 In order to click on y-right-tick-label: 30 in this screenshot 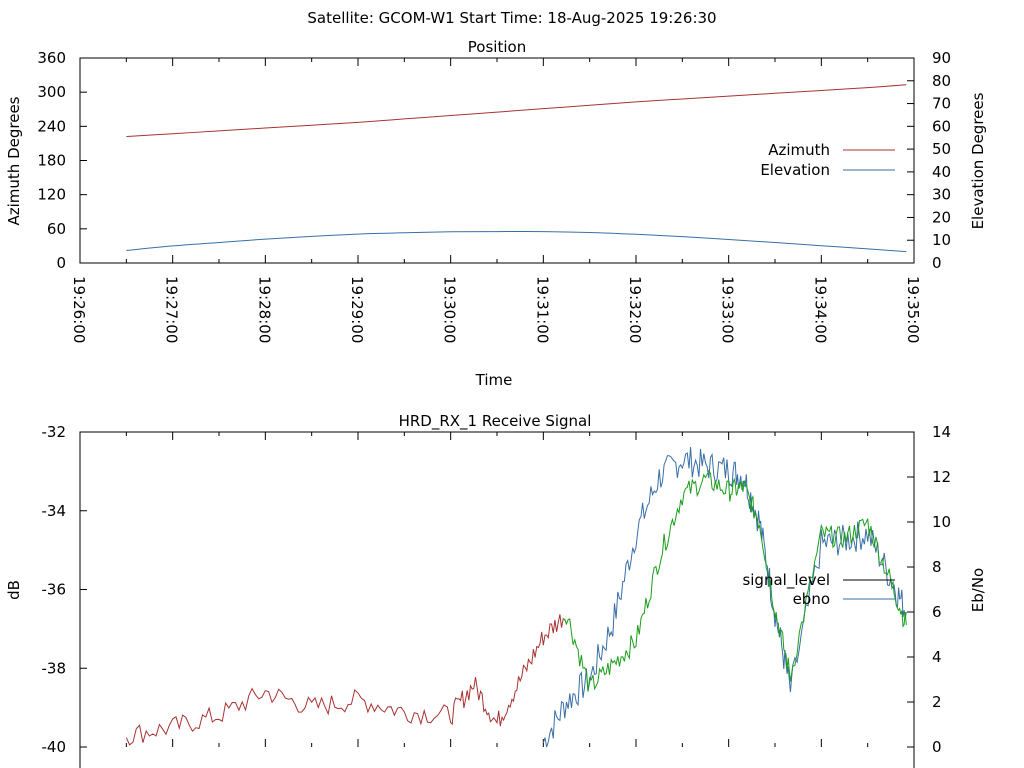, I will do `click(941, 195)`.